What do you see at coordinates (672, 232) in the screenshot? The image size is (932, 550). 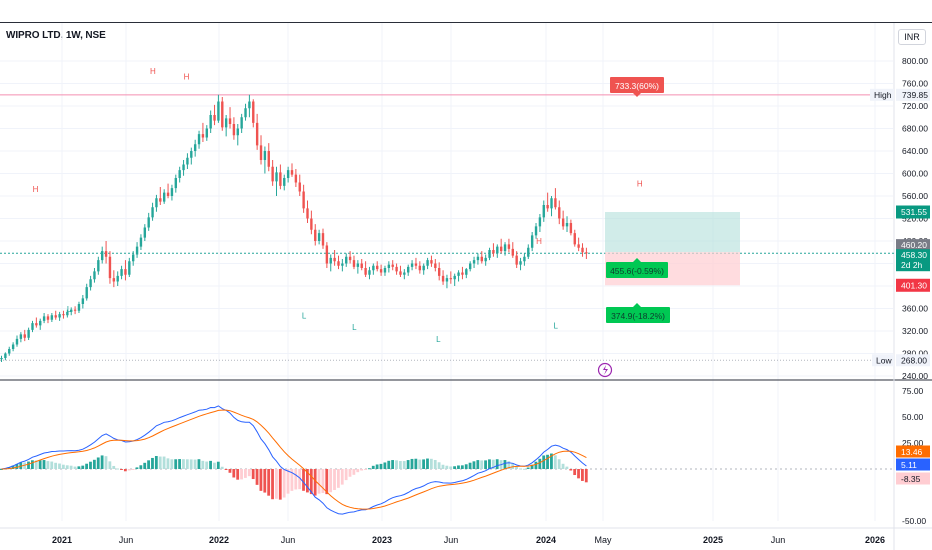 I see `profit-zone` at bounding box center [672, 232].